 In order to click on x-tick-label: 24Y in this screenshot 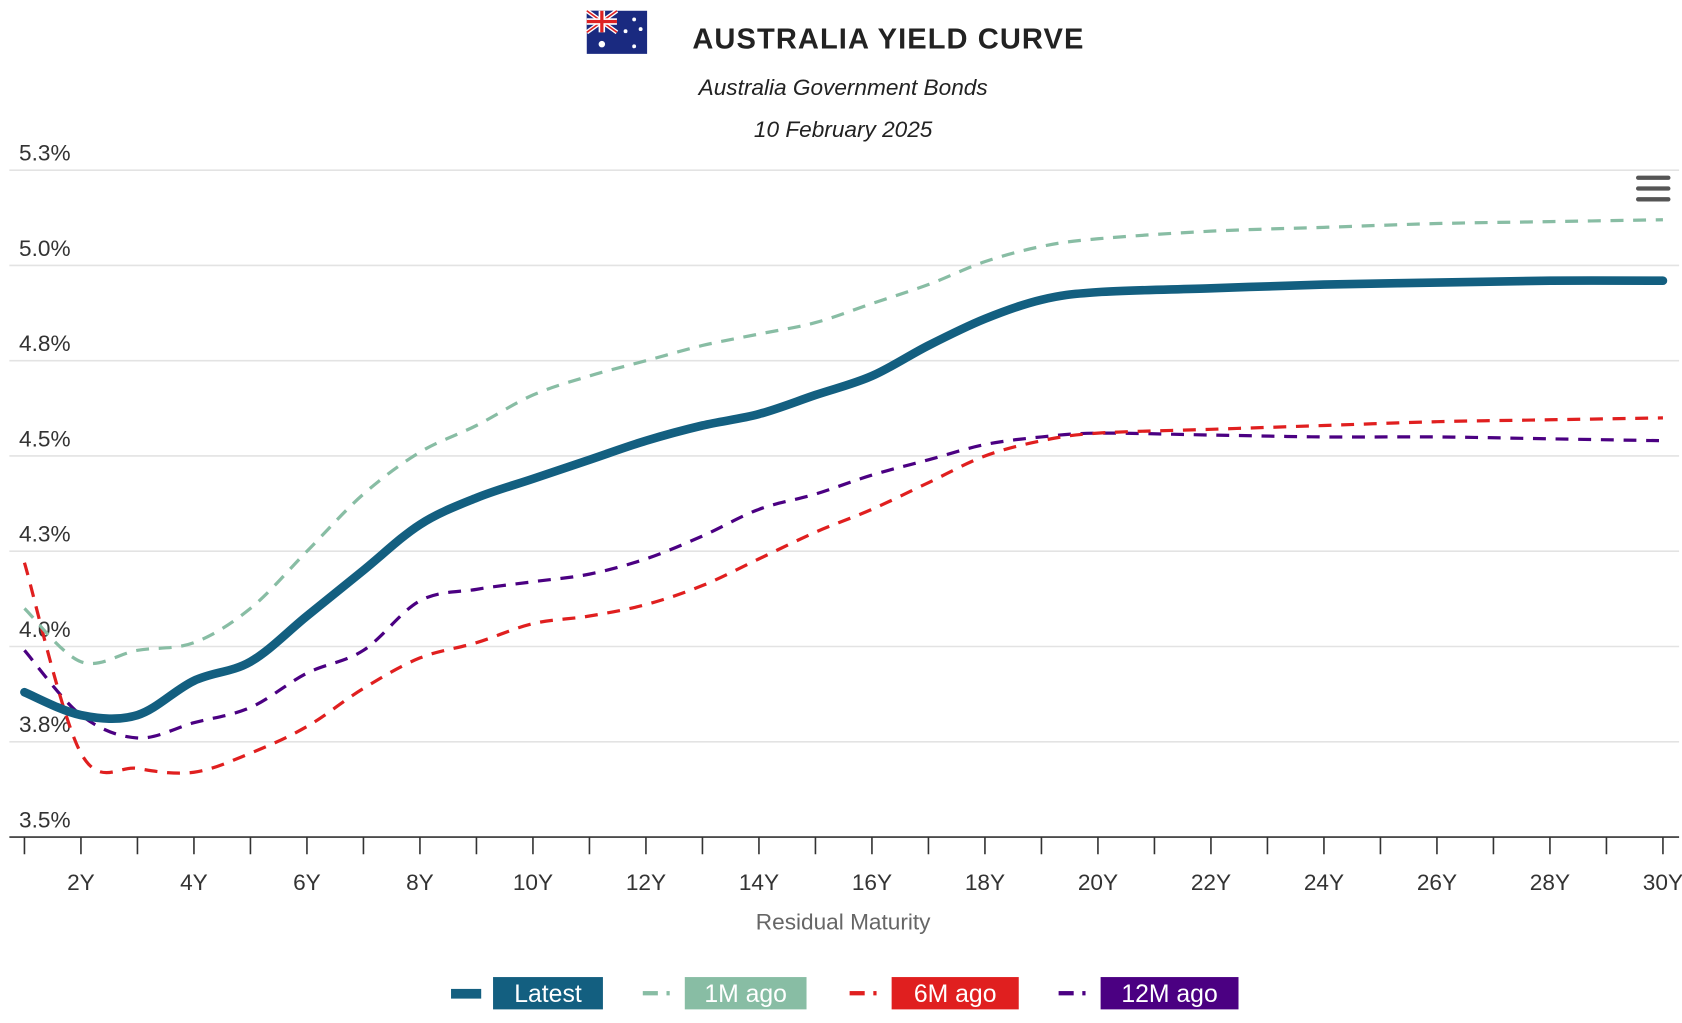, I will do `click(1324, 882)`.